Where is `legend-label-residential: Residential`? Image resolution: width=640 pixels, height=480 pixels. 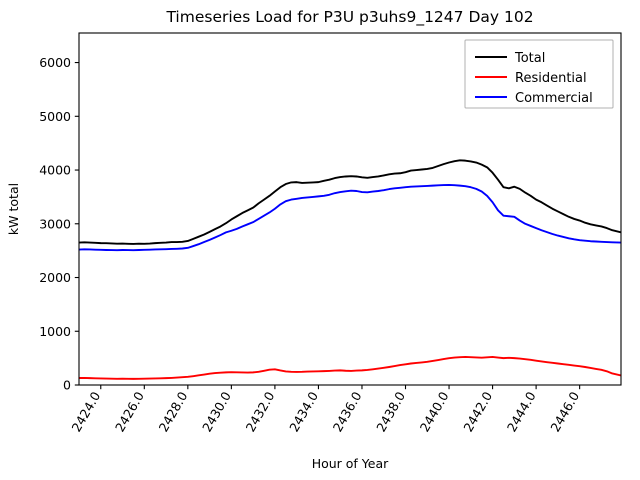 legend-label-residential: Residential is located at coordinates (551, 78).